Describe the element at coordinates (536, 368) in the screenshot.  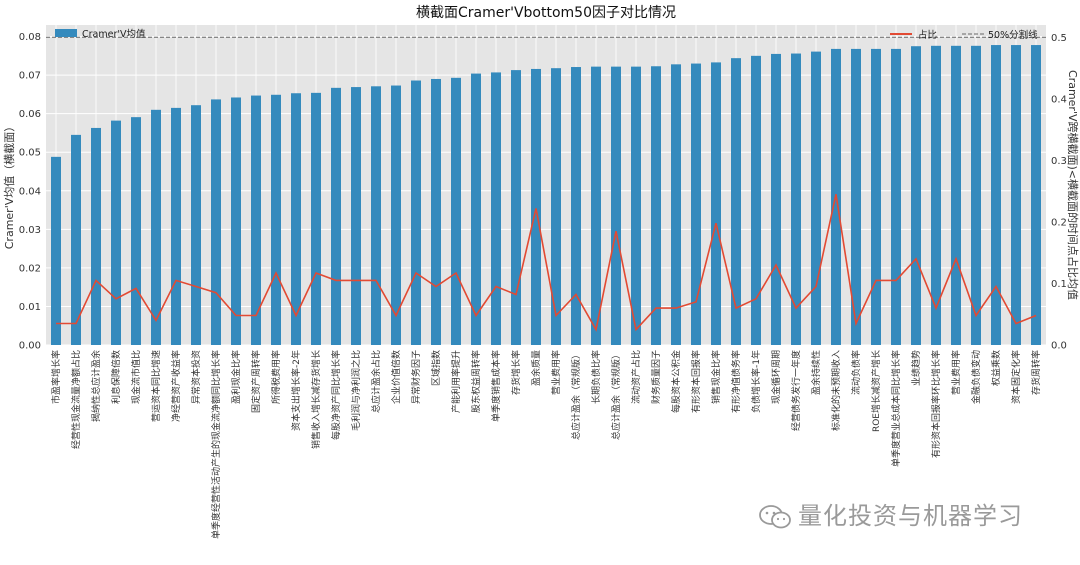
I see `x-tick-label: 盈余质量` at that location.